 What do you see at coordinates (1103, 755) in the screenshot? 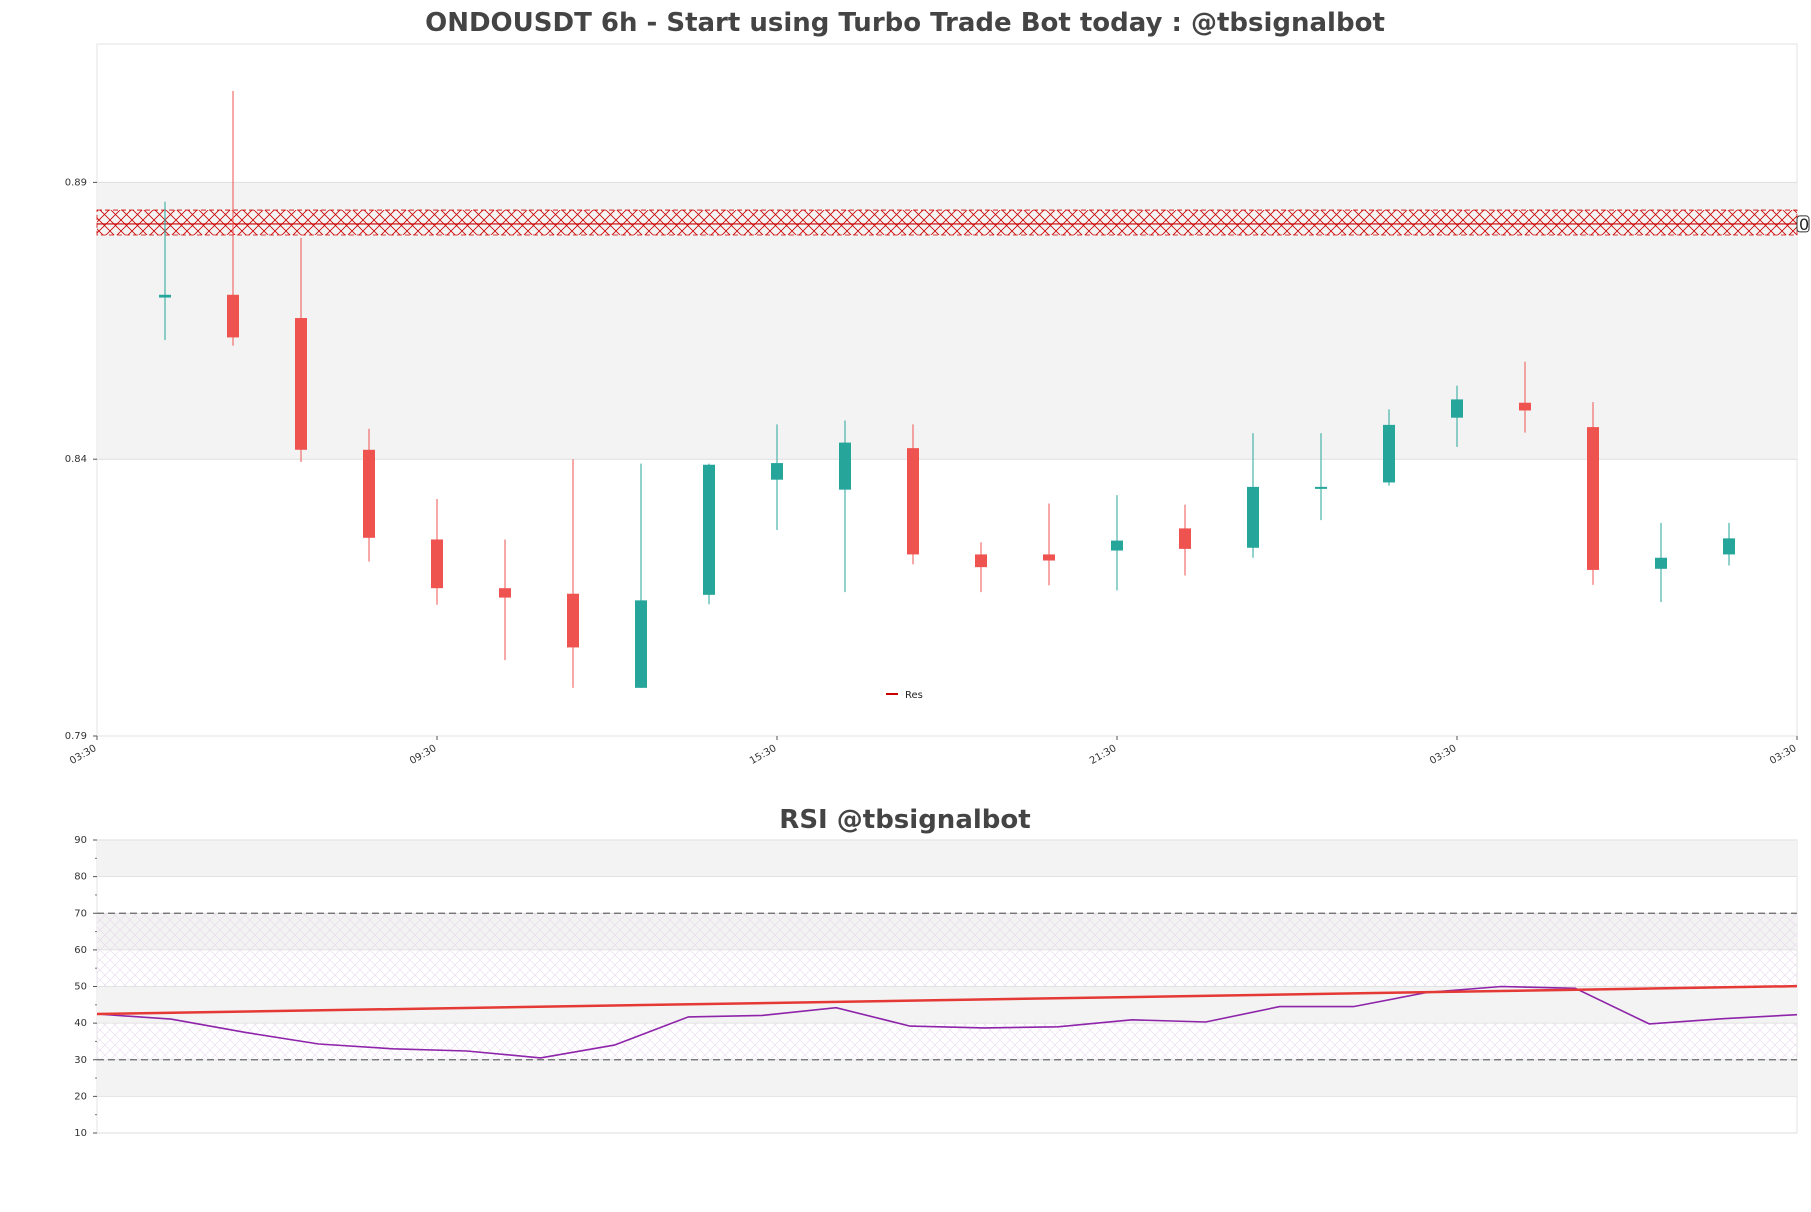
I see `price-x-tick-label: 21:30` at bounding box center [1103, 755].